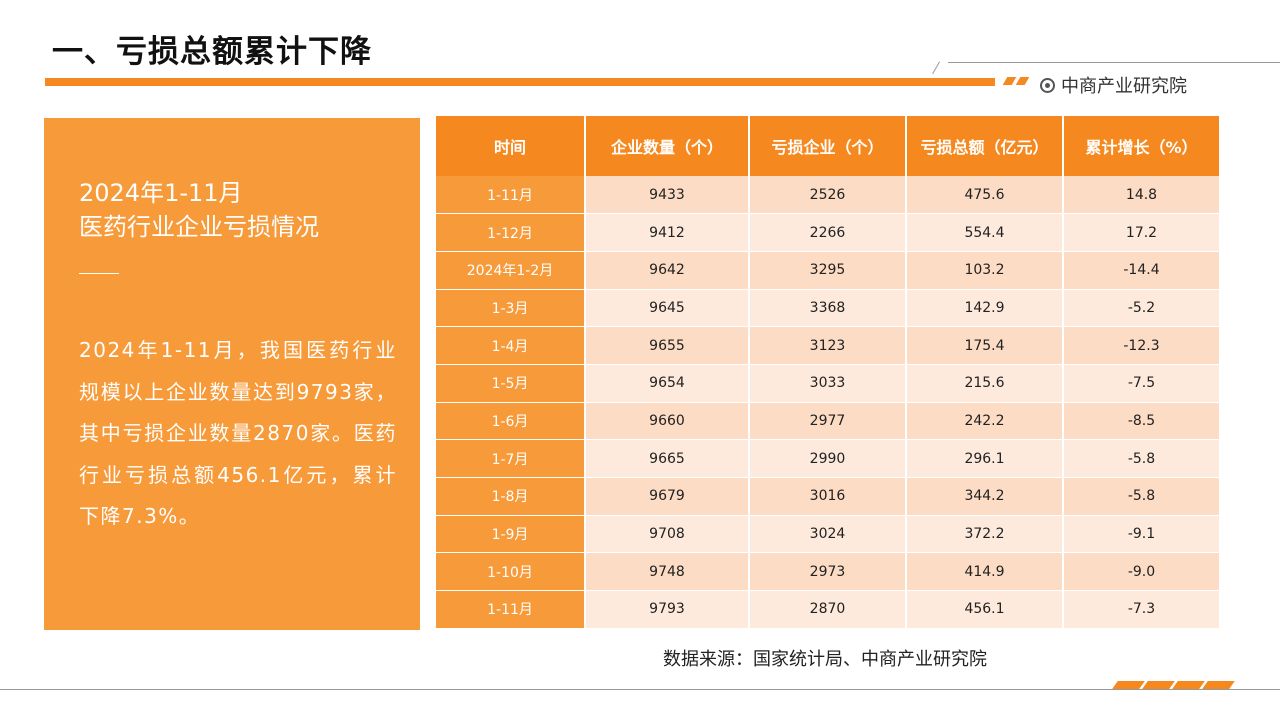 Image resolution: width=1280 pixels, height=720 pixels. Describe the element at coordinates (985, 496) in the screenshot. I see `cell-total-loss: 344.2` at that location.